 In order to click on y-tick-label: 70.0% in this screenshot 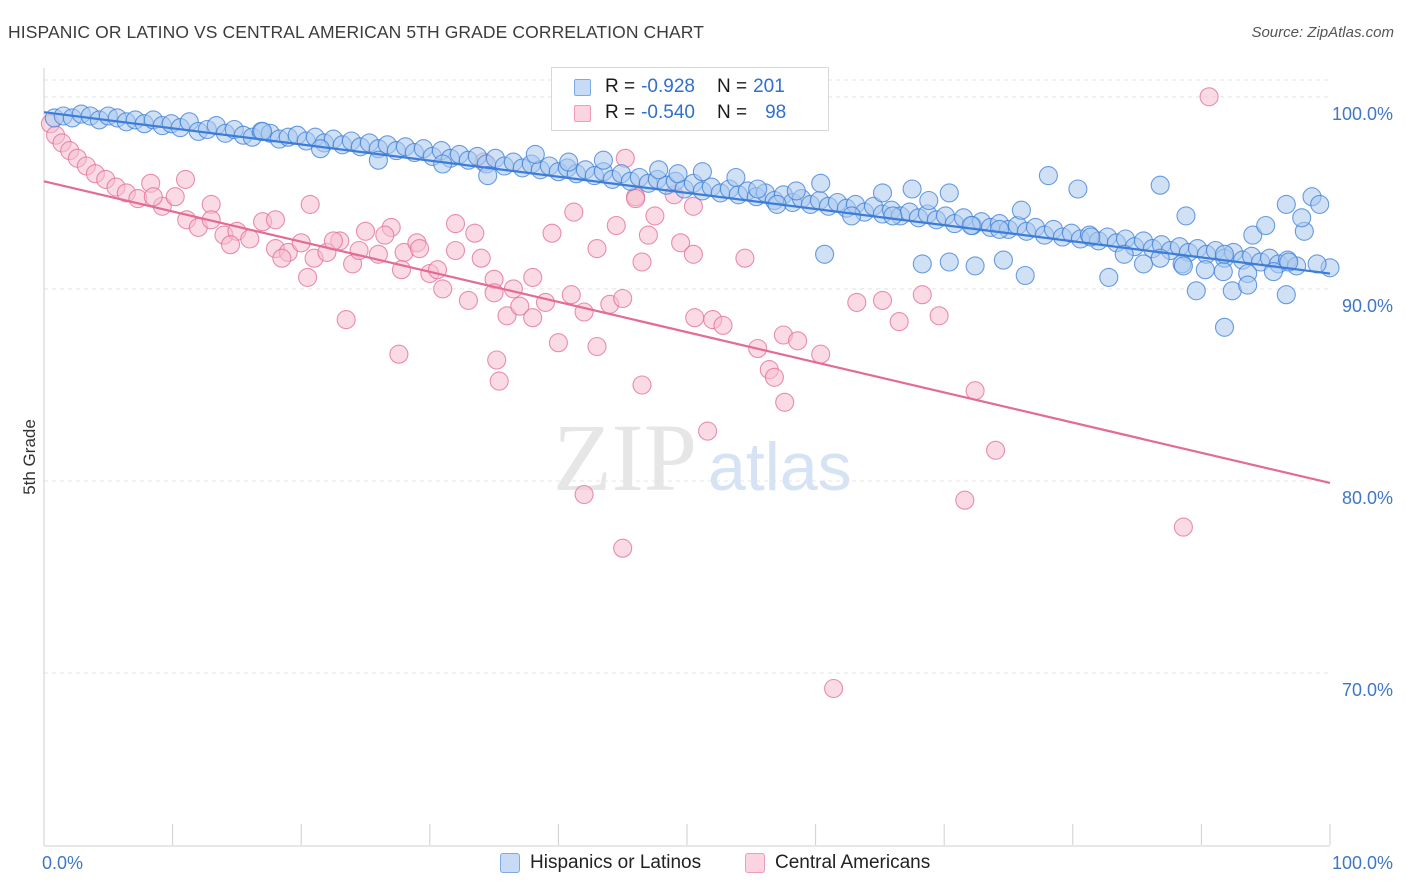, I will do `click(1367, 690)`.